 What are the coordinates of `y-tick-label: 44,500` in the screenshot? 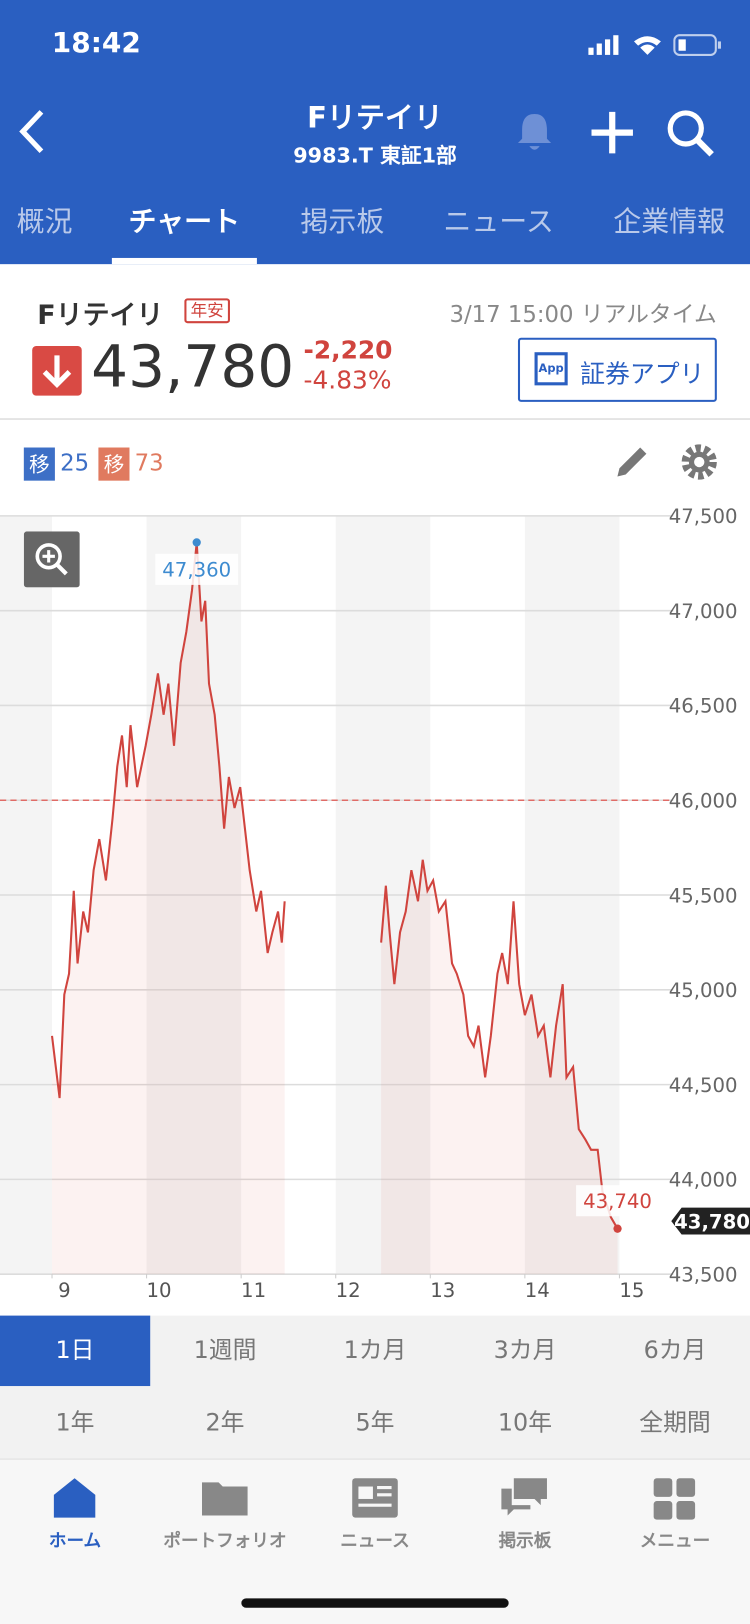 It's located at (703, 1085).